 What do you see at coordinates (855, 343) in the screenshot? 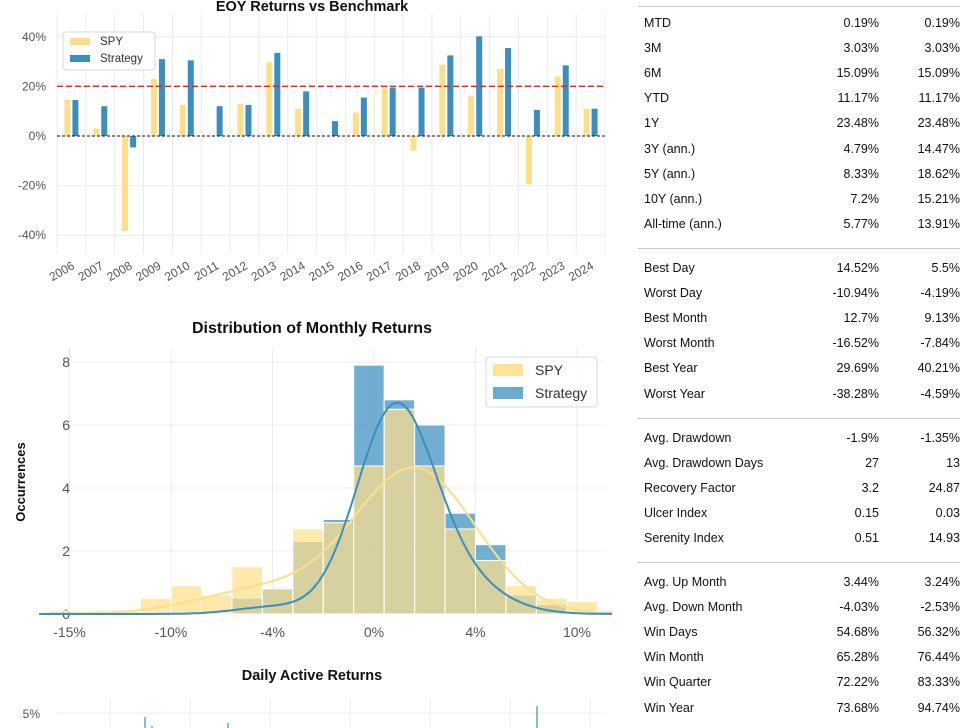
I see `metric-spy: -16.52%` at bounding box center [855, 343].